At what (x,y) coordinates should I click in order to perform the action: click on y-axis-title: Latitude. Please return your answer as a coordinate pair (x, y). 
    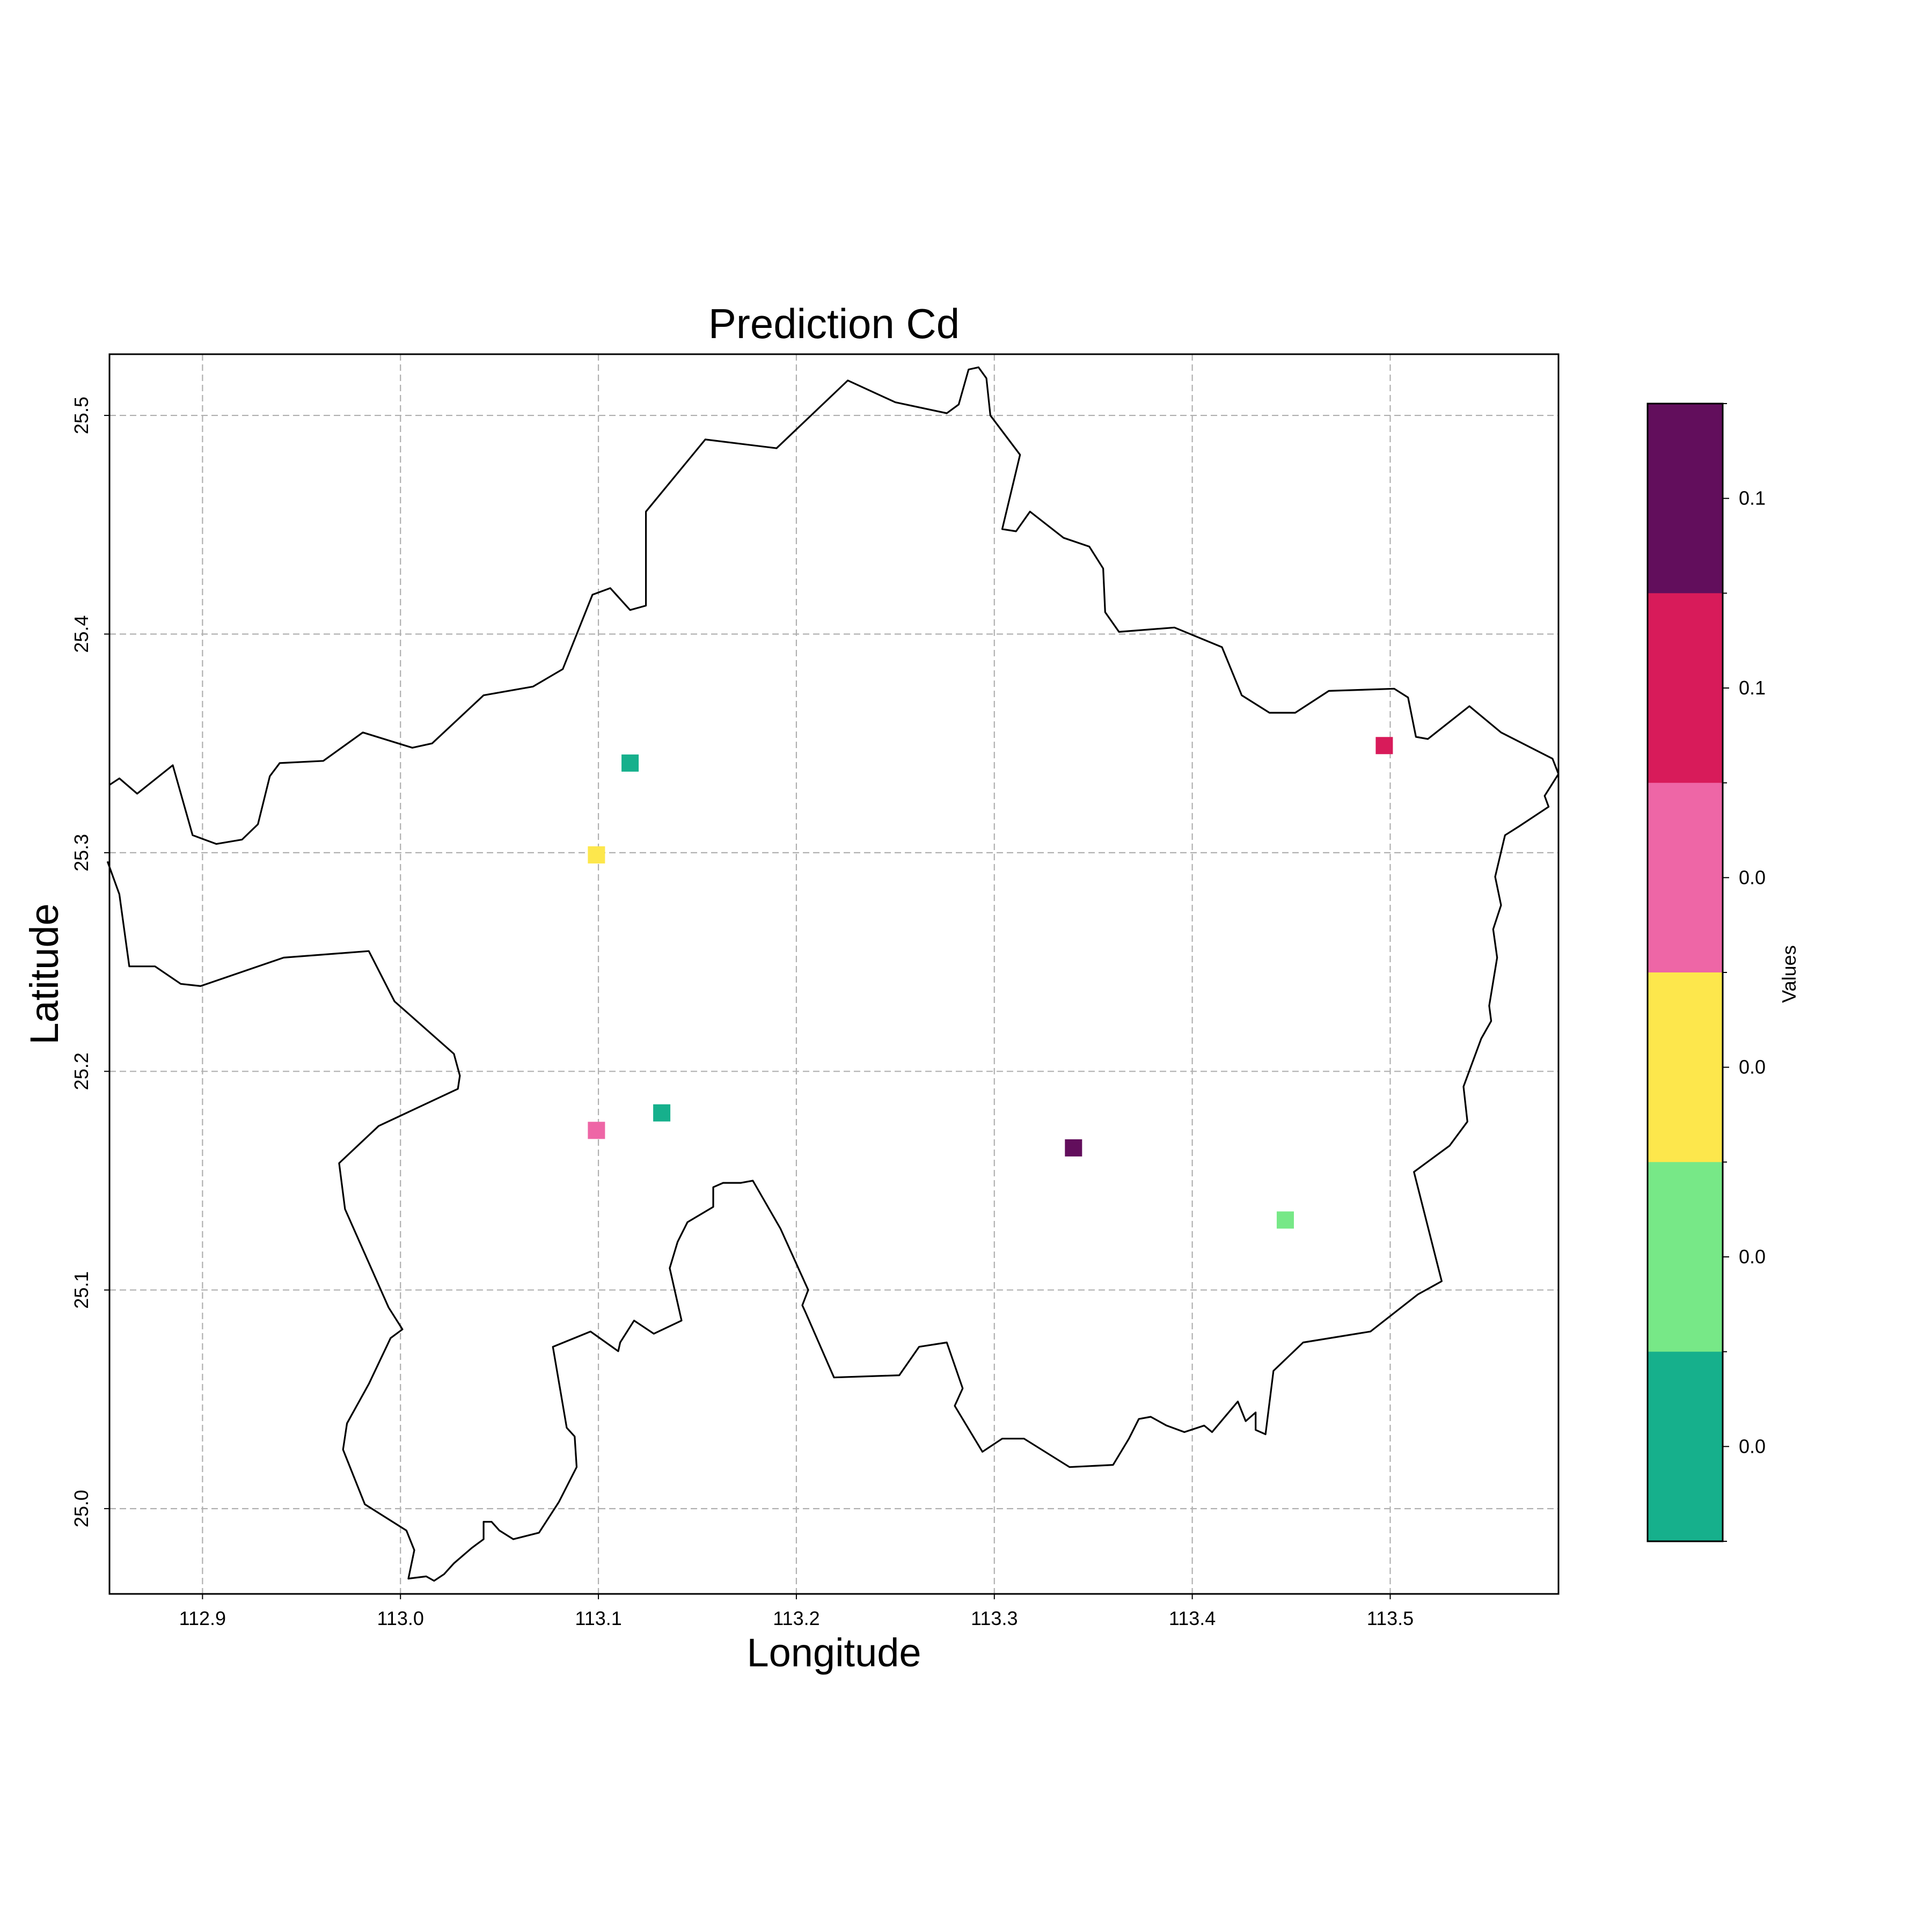
    Looking at the image, I should click on (44, 973).